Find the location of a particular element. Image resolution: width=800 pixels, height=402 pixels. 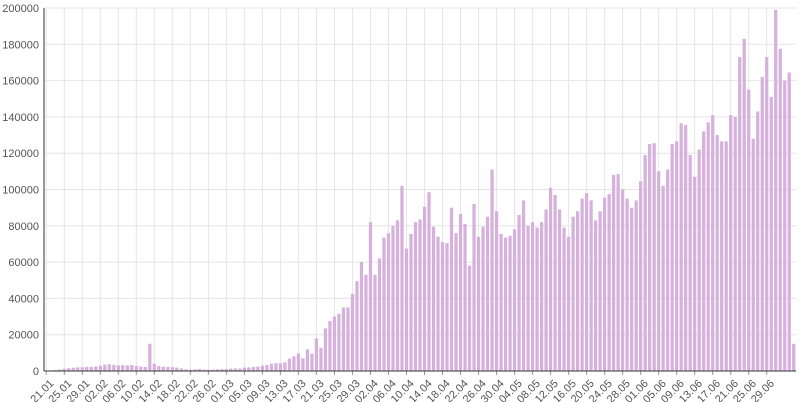

y-tick-label: 100000 is located at coordinates (20, 191).